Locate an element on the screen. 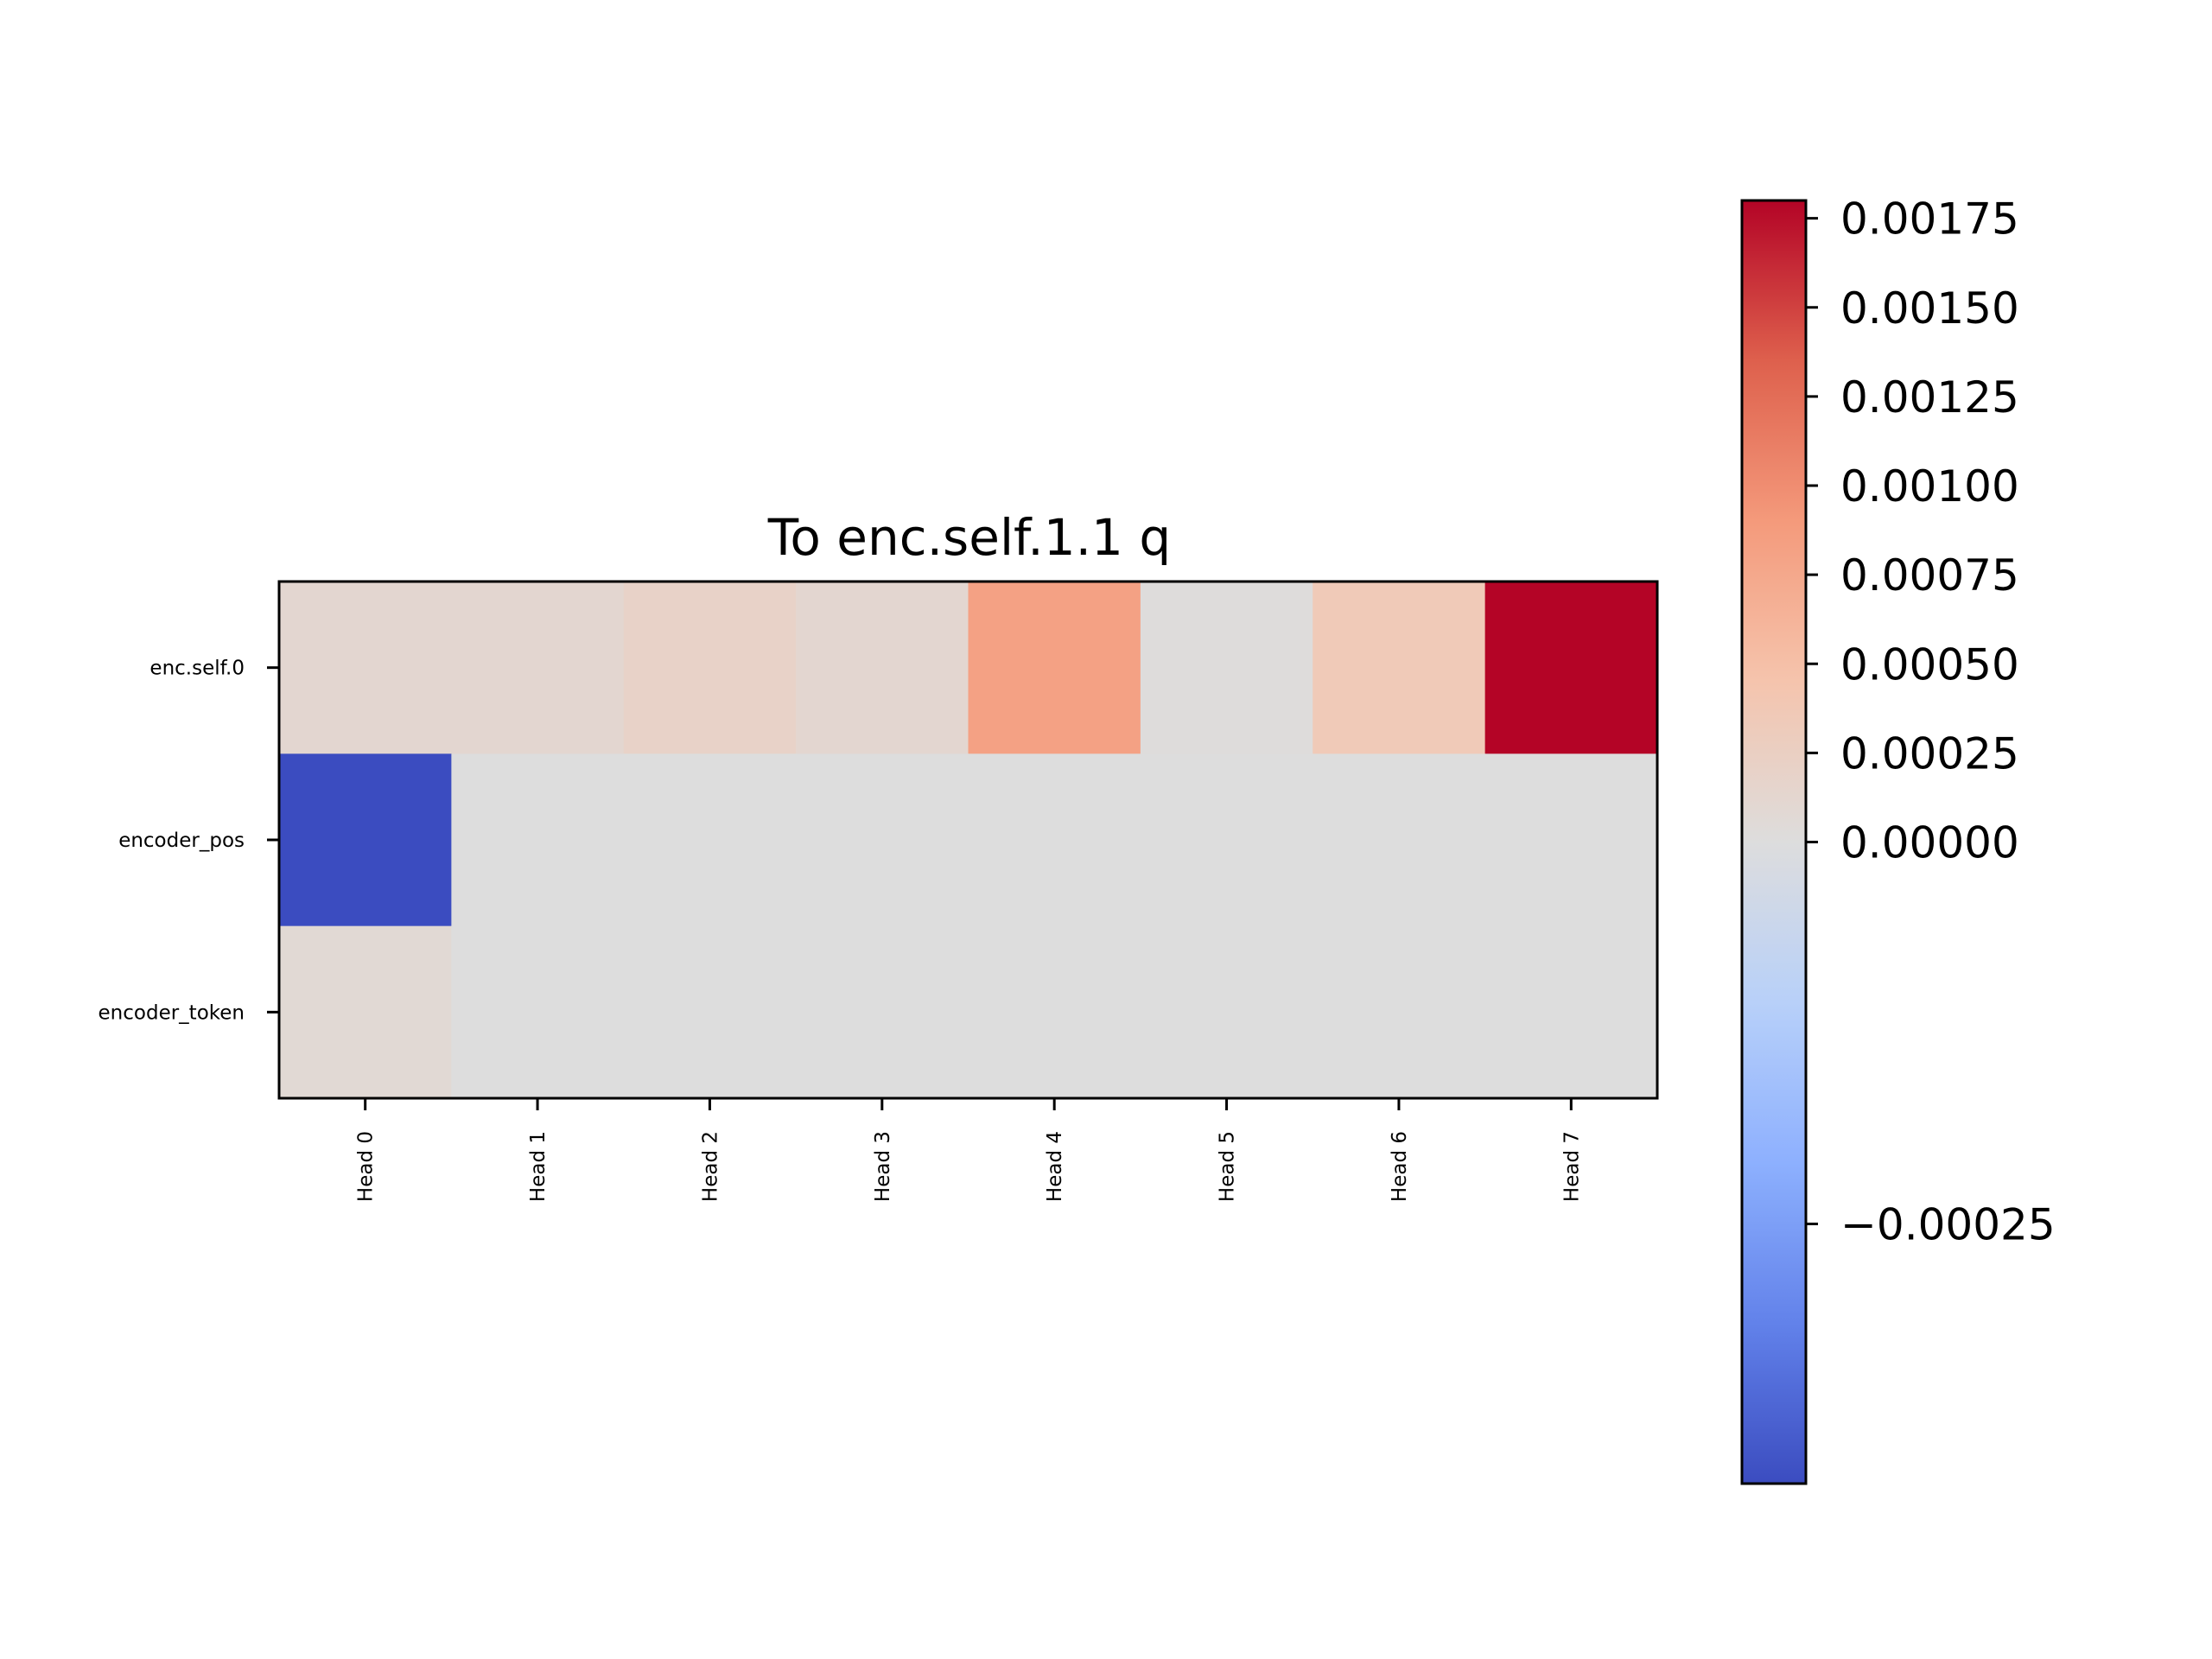  x-tick-label: Head 1 is located at coordinates (538, 1166).